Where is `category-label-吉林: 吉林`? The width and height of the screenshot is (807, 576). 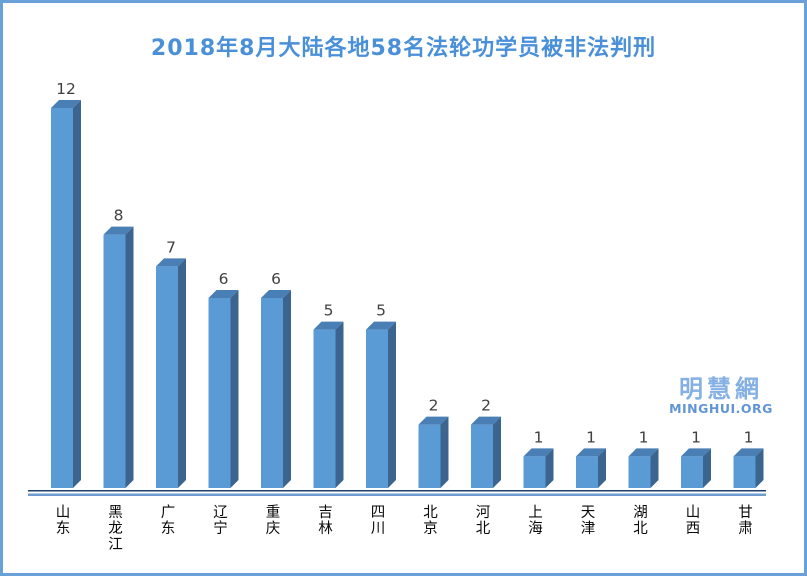
category-label-吉林: 吉林 is located at coordinates (325, 520).